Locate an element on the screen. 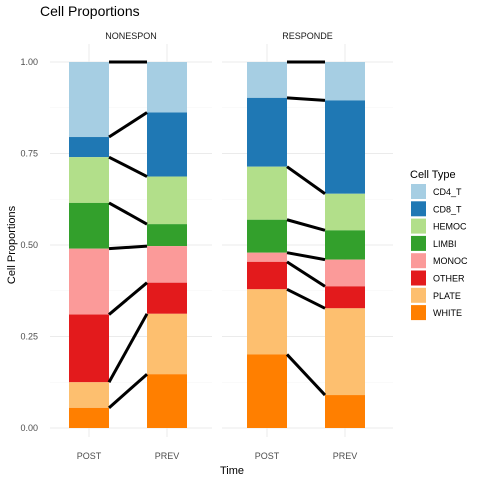 Image resolution: width=480 pixels, height=480 pixels. y-axis: 0.00 0.25 0.50 0.75 1.00 is located at coordinates (29, 245).